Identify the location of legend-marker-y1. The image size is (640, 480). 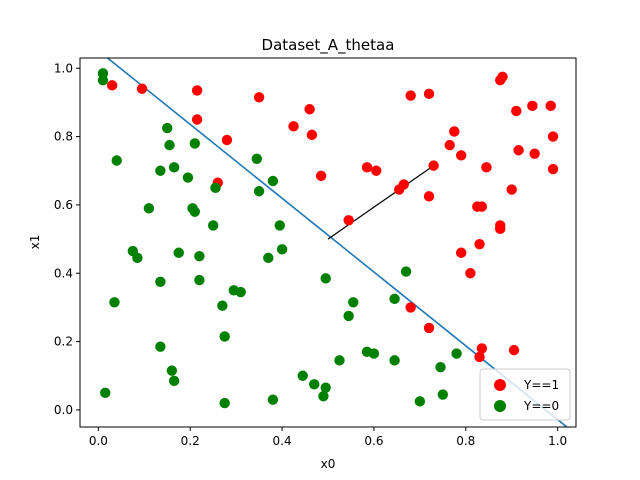
(500, 385).